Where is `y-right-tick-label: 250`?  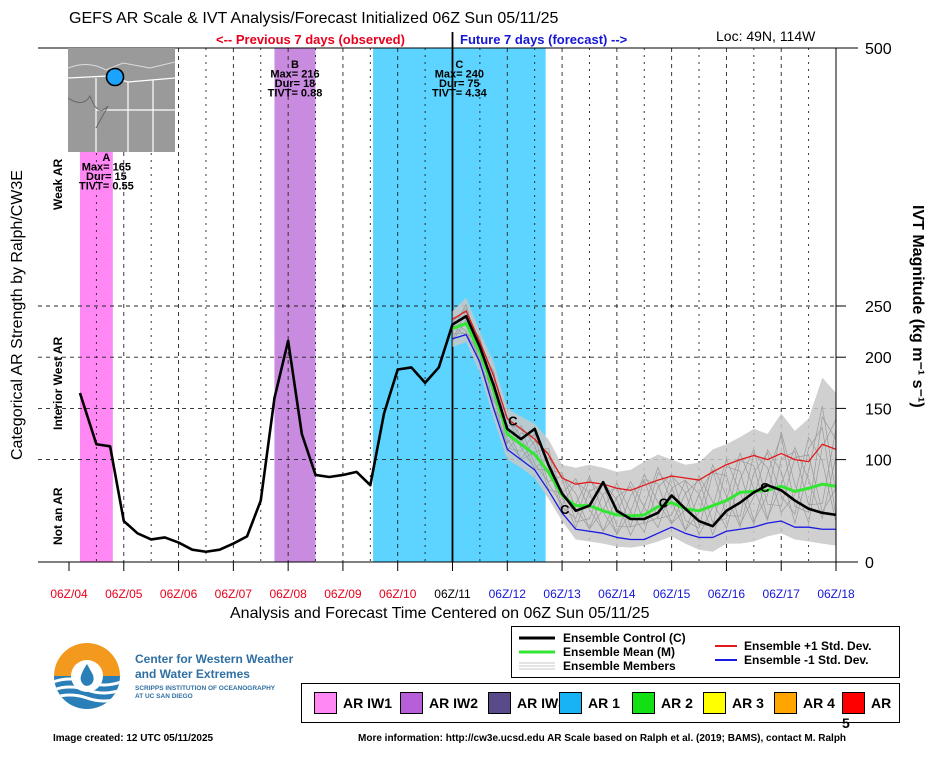 y-right-tick-label: 250 is located at coordinates (878, 307).